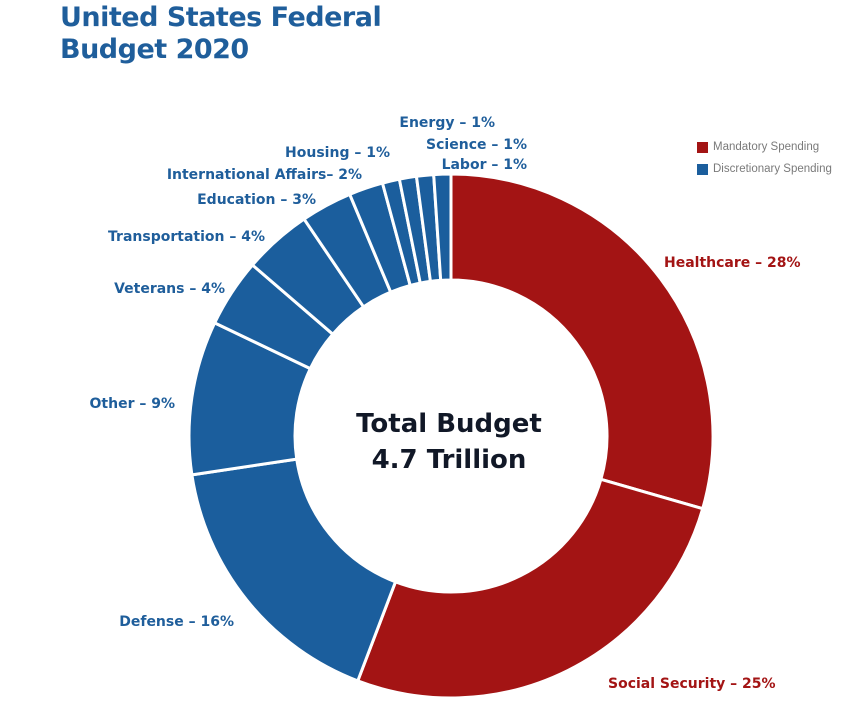  What do you see at coordinates (484, 165) in the screenshot?
I see `slice-label-labor: Labor – 1%` at bounding box center [484, 165].